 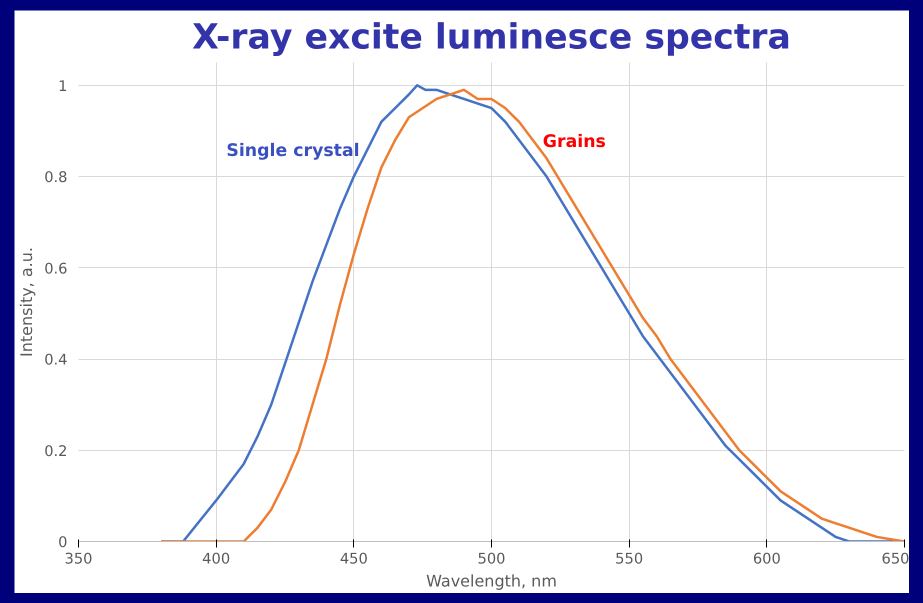 I want to click on y-tick-label: 0, so click(x=63, y=542).